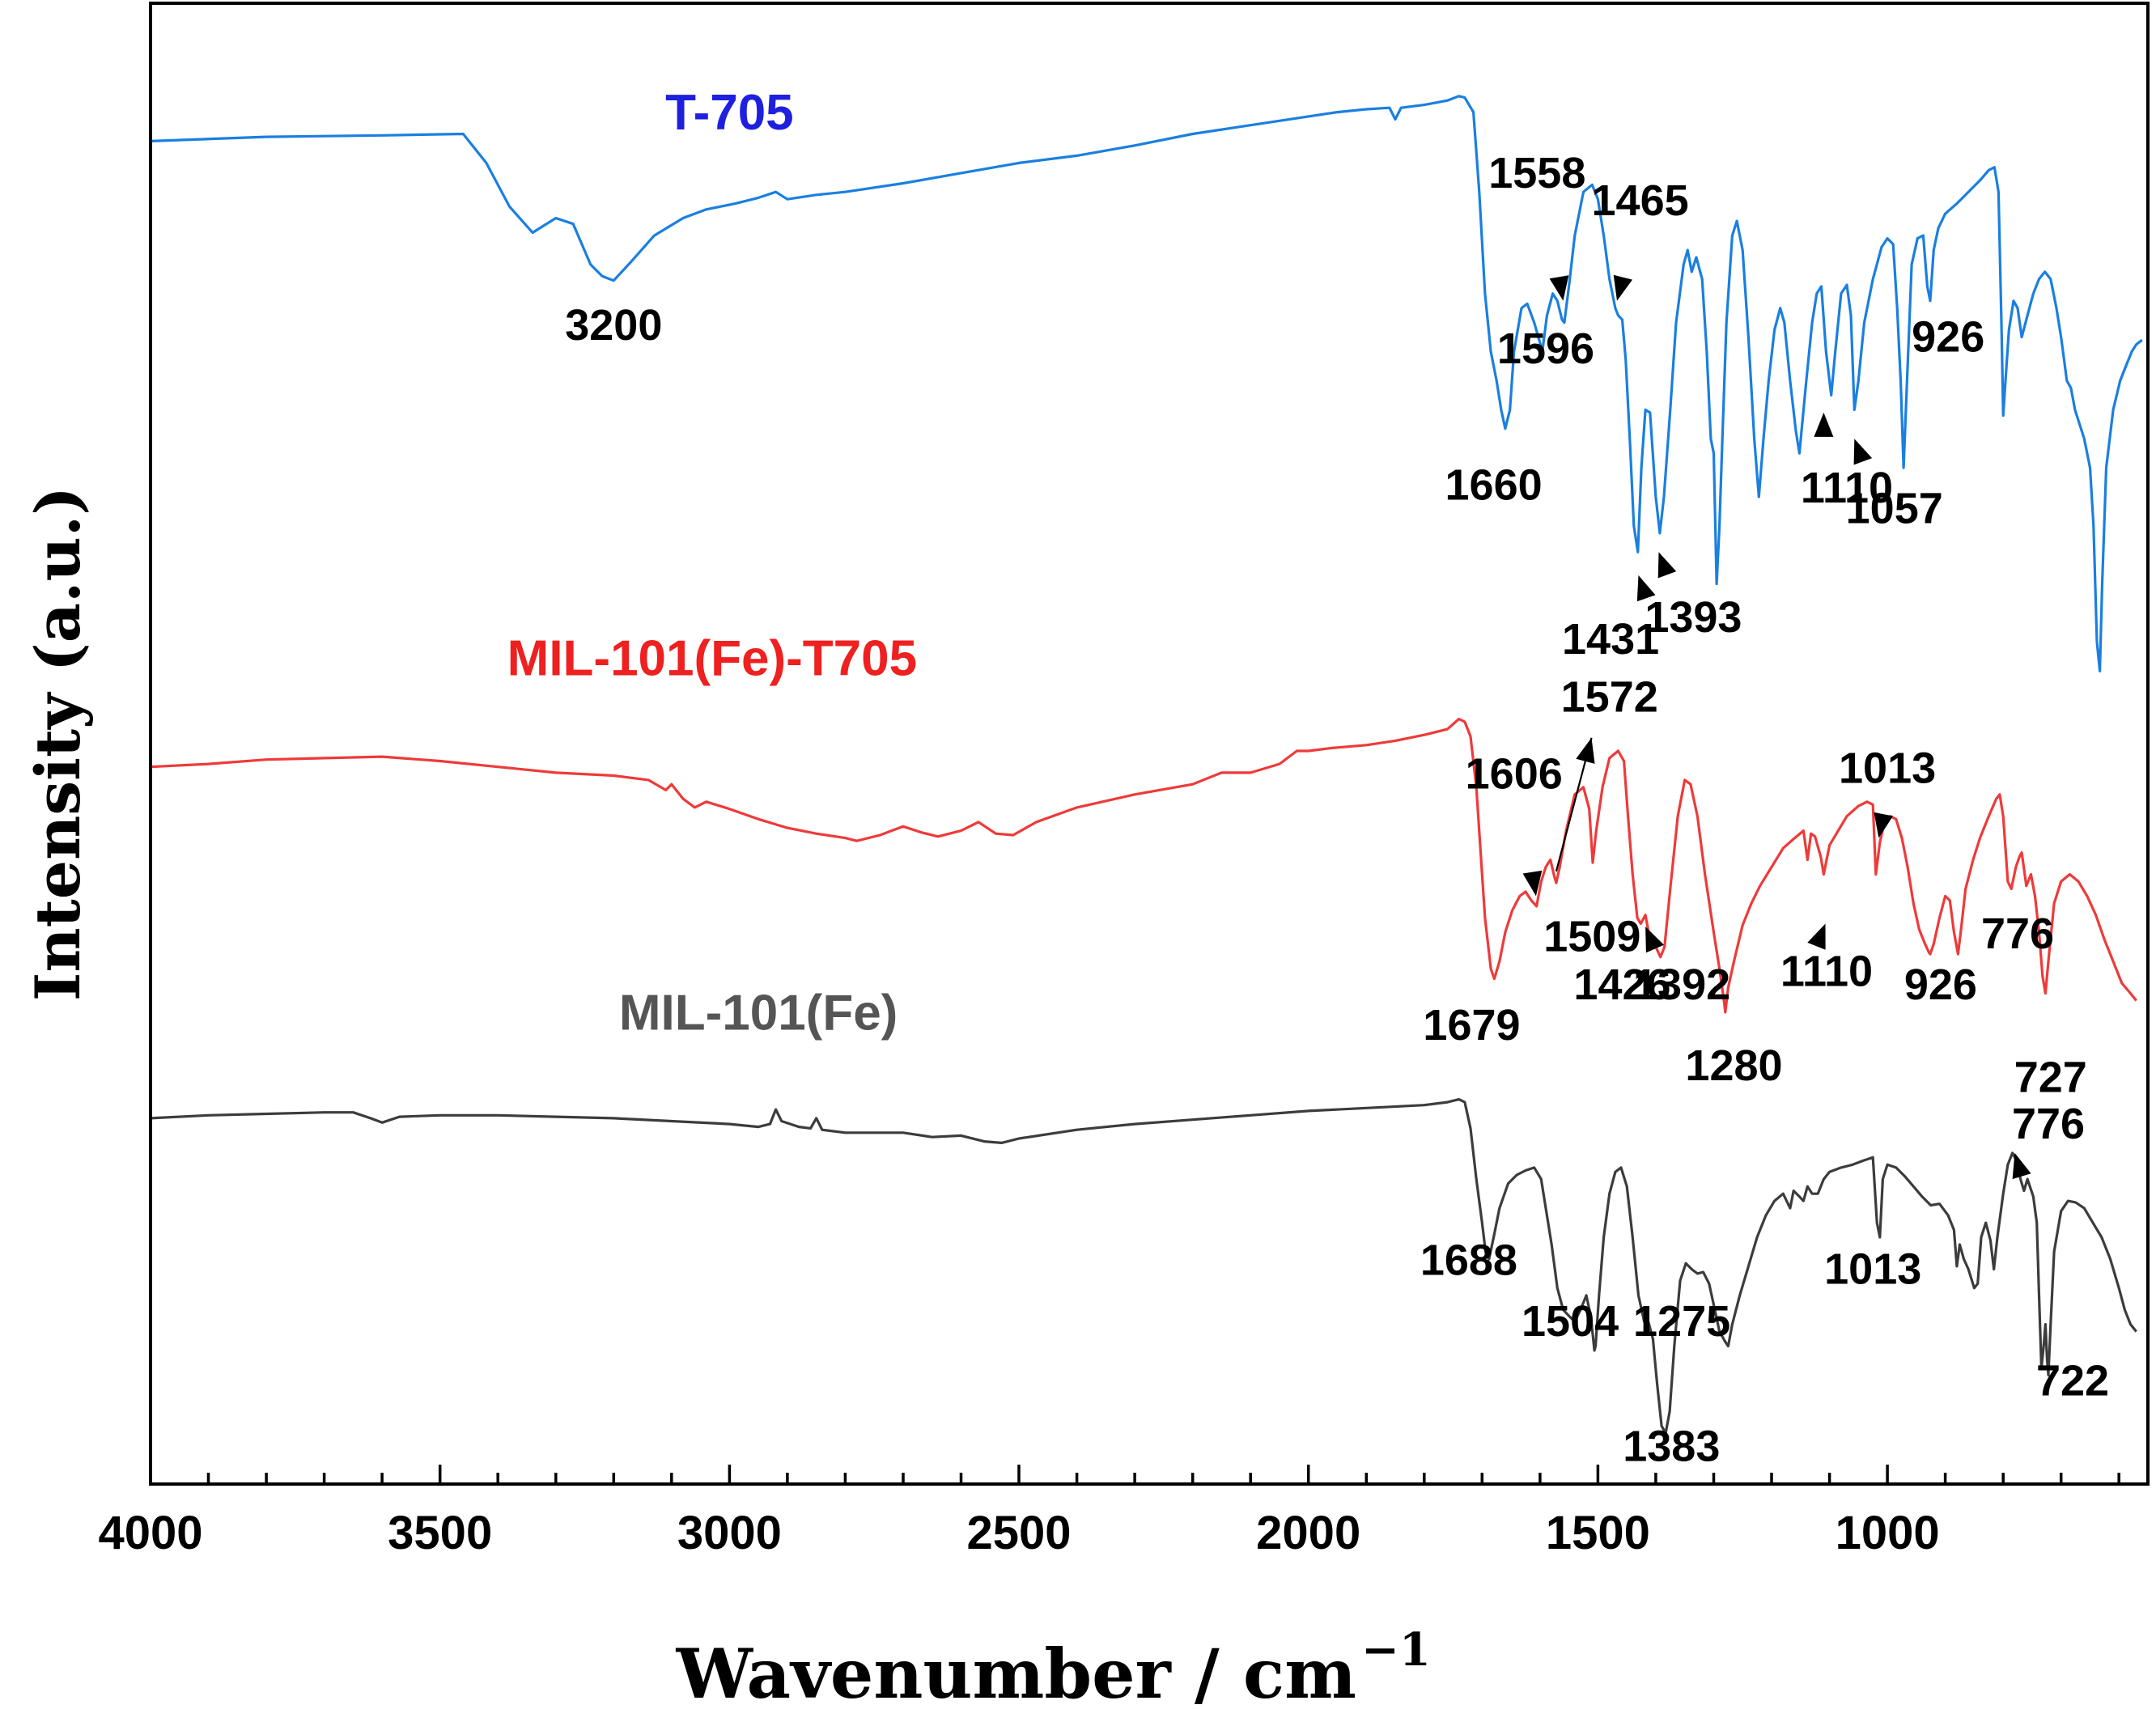  What do you see at coordinates (729, 113) in the screenshot?
I see `series-label-t-705: T-705` at bounding box center [729, 113].